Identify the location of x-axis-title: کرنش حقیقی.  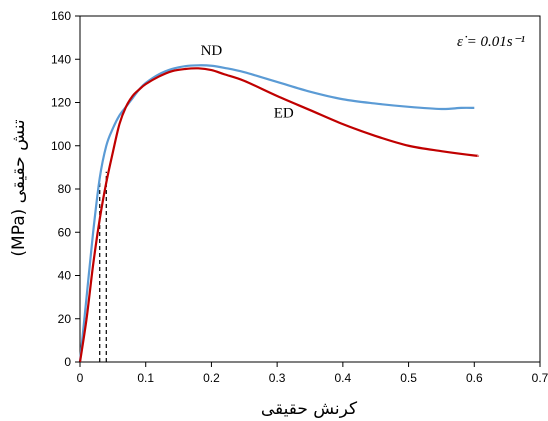
(309, 409).